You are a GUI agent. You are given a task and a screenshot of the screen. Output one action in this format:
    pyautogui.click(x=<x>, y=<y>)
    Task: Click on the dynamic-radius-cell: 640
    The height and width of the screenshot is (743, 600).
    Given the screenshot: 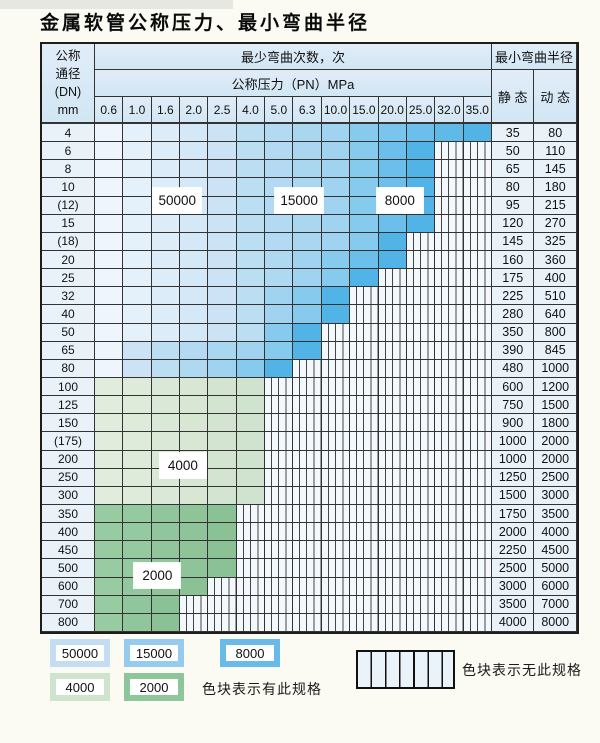 What is the action you would take?
    pyautogui.click(x=555, y=314)
    